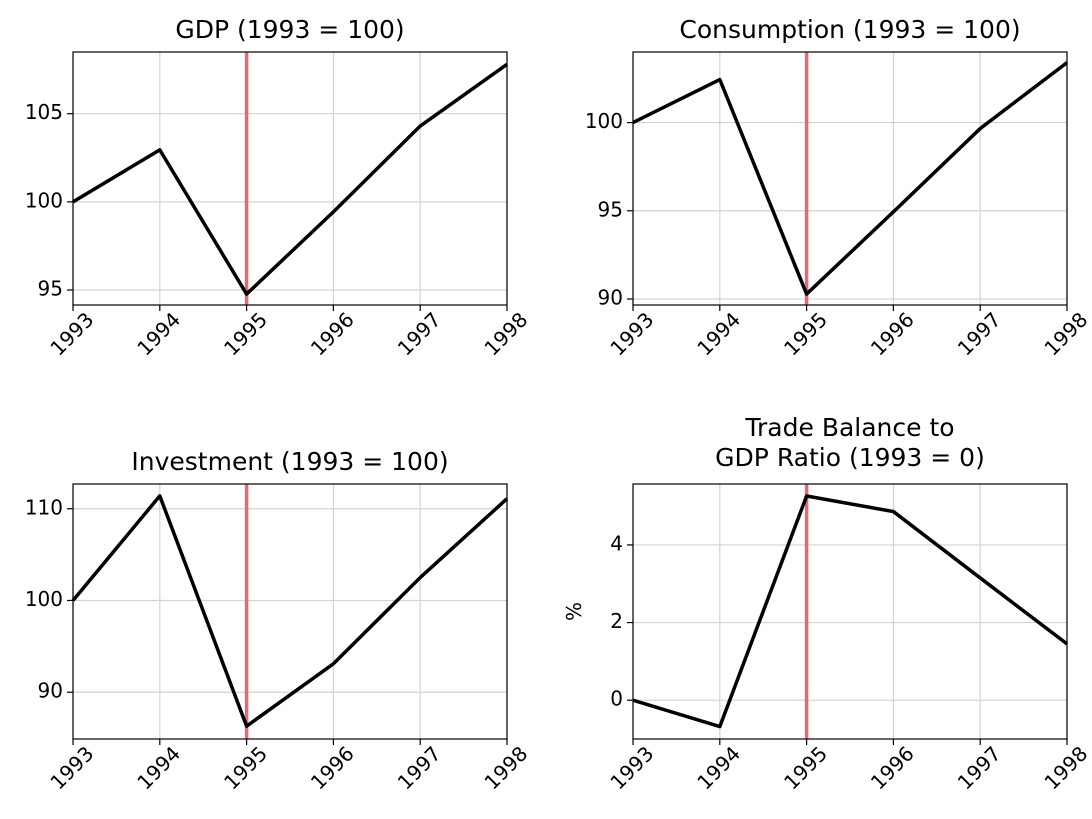  What do you see at coordinates (44, 507) in the screenshot?
I see `y-tick-label: 110` at bounding box center [44, 507].